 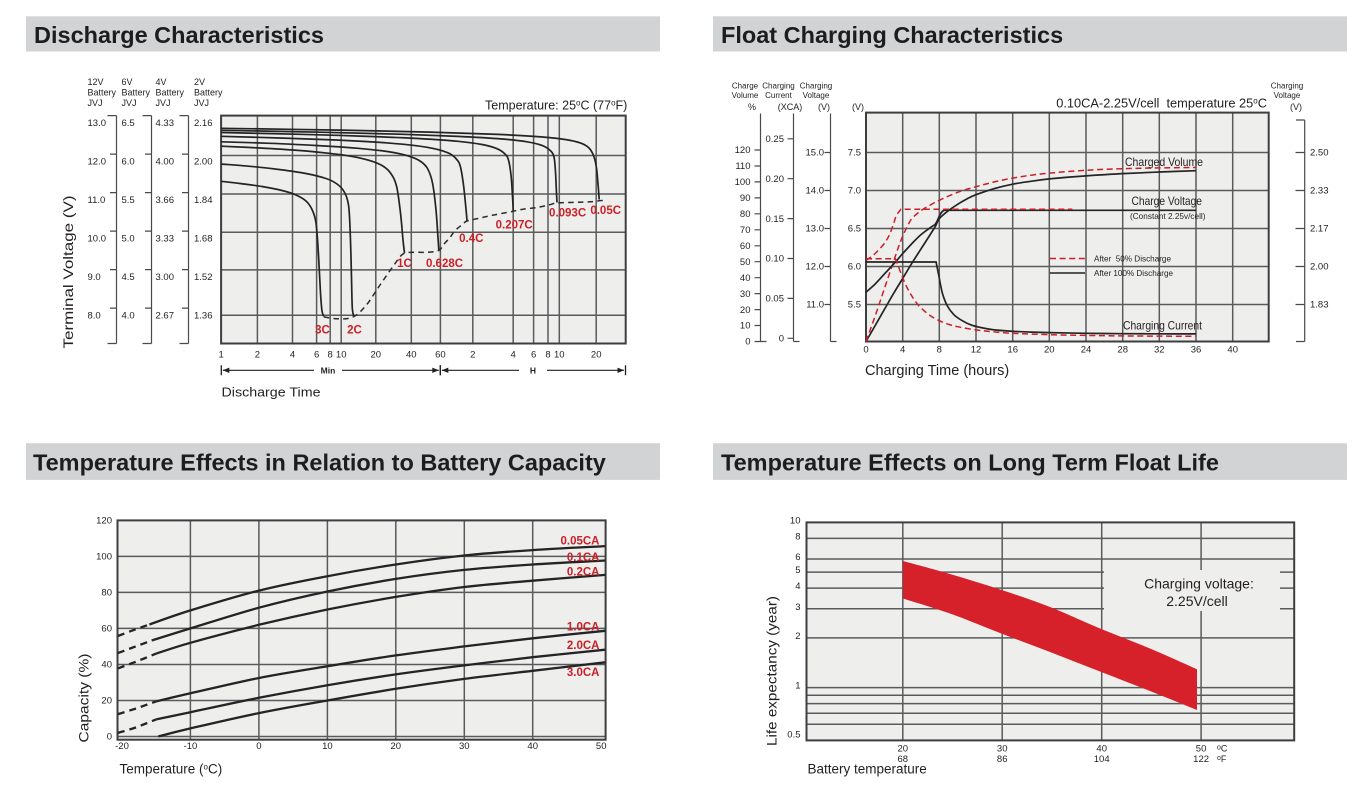 What do you see at coordinates (1196, 601) in the screenshot?
I see `svg-text: 2.25V/cell` at bounding box center [1196, 601].